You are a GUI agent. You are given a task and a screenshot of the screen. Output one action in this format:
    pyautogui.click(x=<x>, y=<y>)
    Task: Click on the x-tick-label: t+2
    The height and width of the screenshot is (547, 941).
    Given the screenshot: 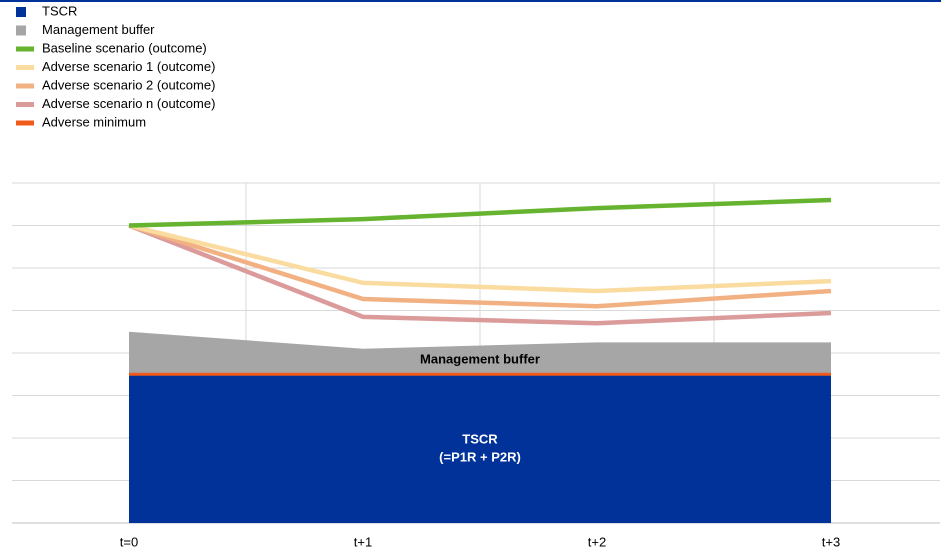 What is the action you would take?
    pyautogui.click(x=597, y=540)
    